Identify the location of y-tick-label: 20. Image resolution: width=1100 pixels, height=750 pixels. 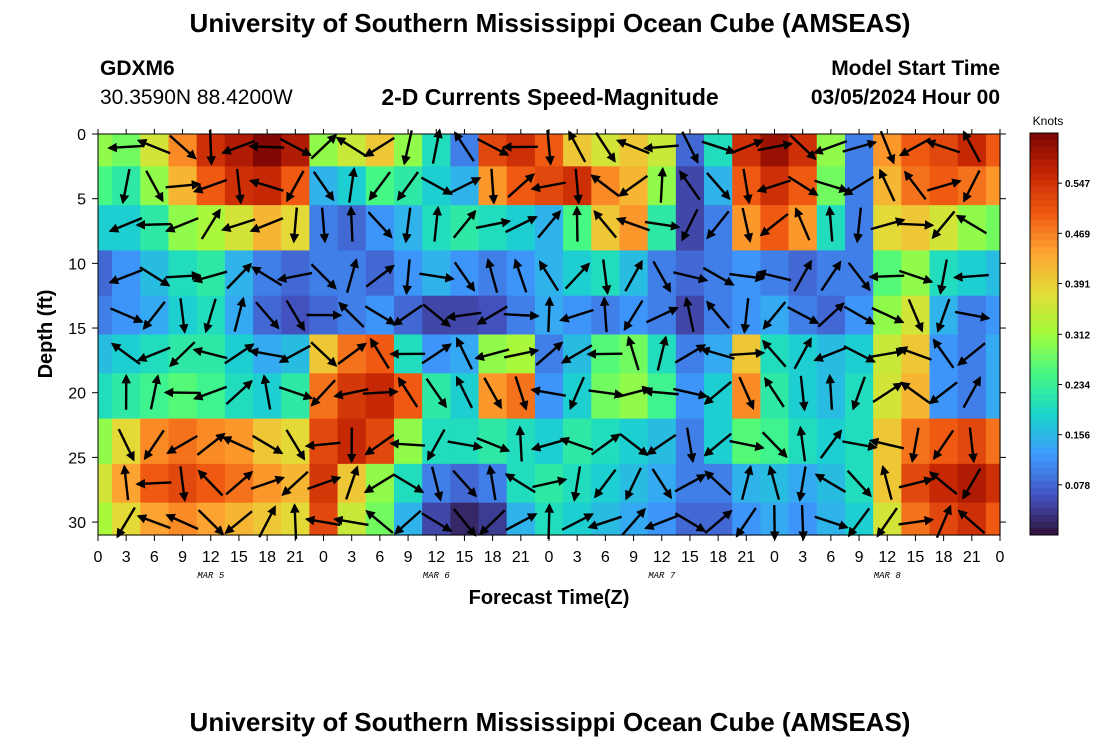
(77, 394).